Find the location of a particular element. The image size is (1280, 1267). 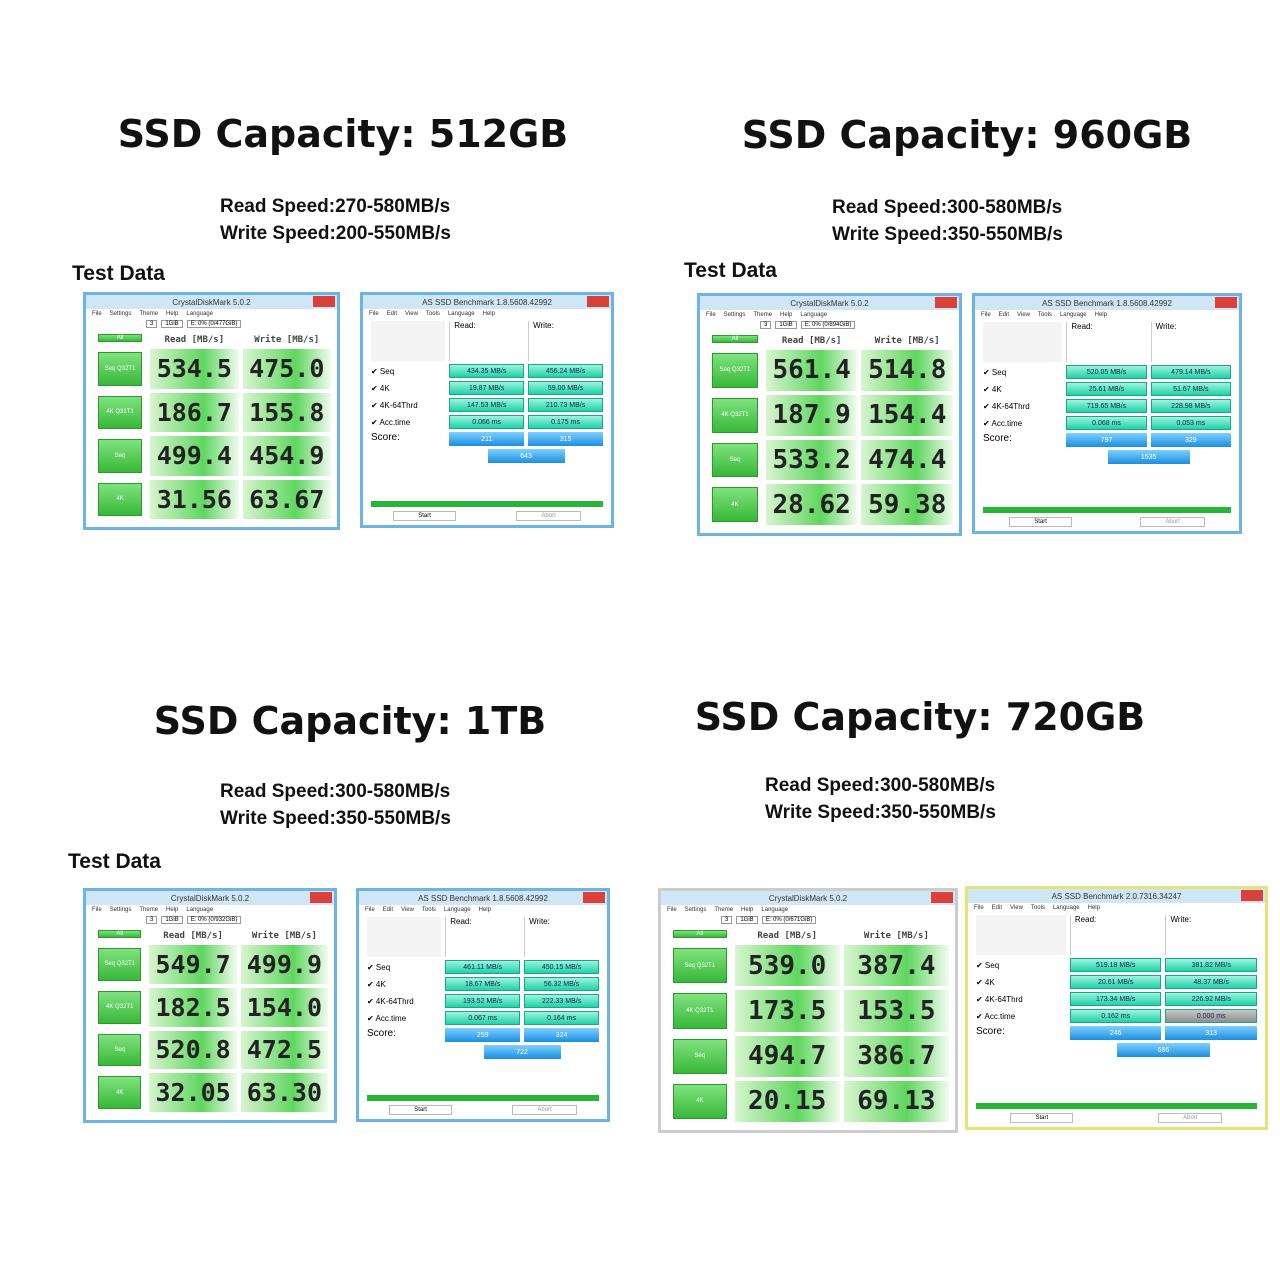

test-data-label: Test Data is located at coordinates (730, 270).